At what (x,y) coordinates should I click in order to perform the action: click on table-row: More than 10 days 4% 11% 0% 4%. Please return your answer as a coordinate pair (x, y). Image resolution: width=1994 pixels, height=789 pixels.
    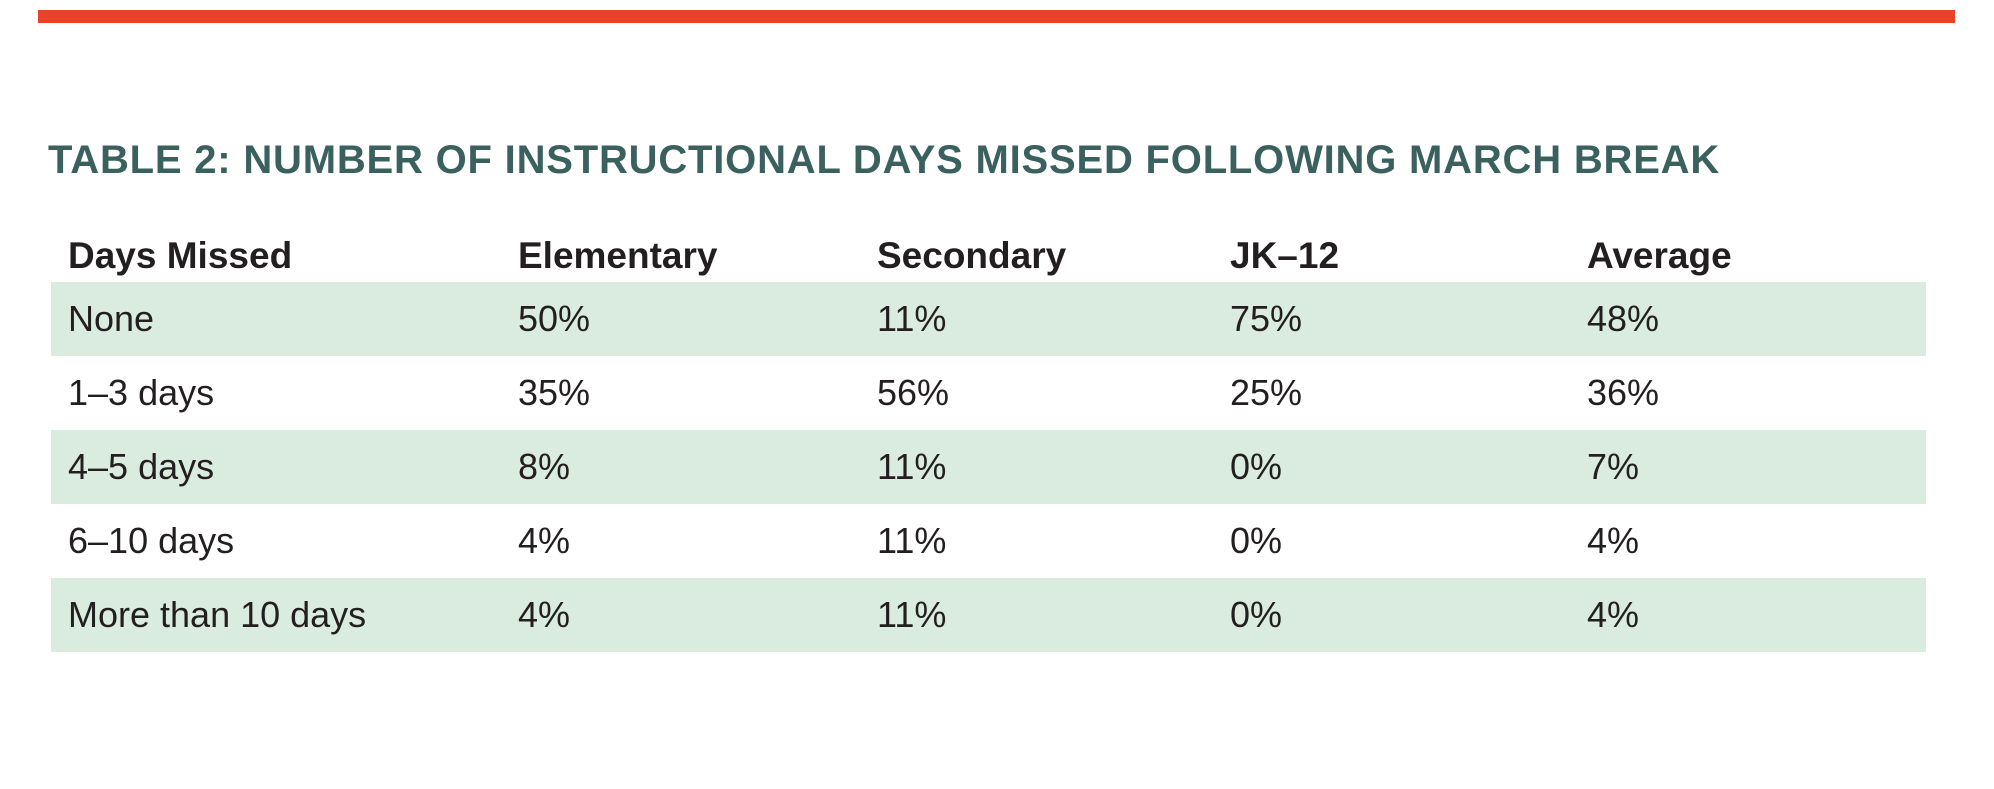
    Looking at the image, I should click on (988, 615).